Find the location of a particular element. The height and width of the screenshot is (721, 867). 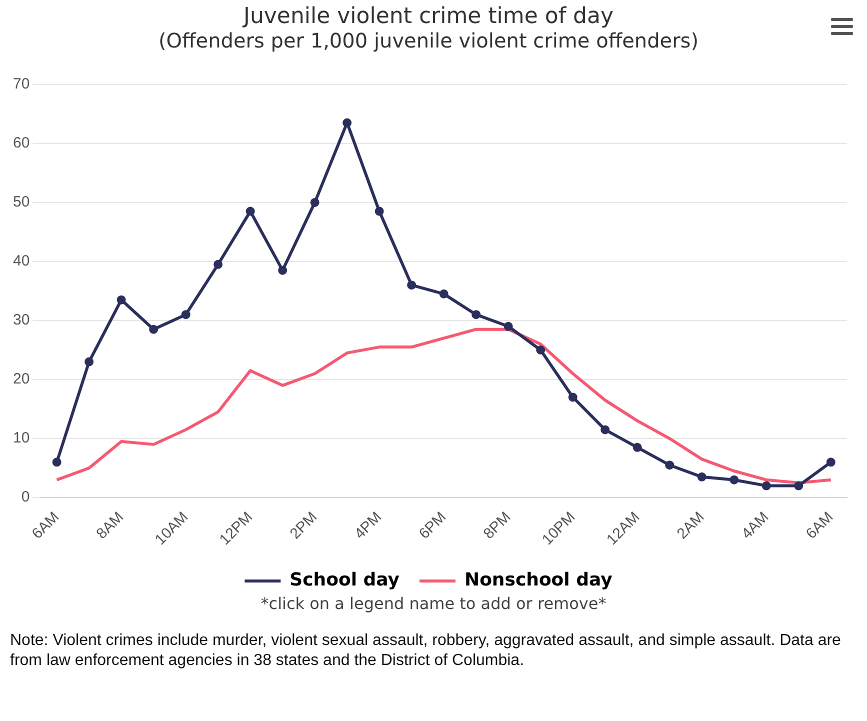

y-tick-label: 50 is located at coordinates (21, 202).